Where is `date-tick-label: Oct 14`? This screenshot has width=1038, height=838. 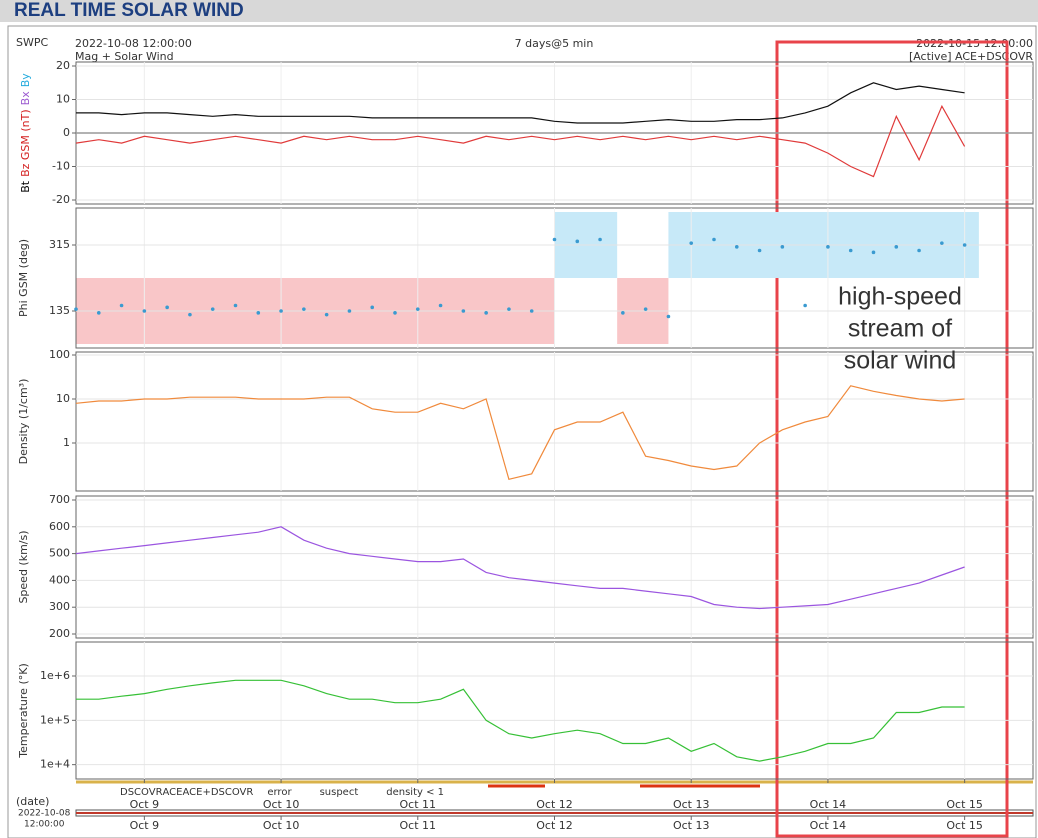
date-tick-label: Oct 14 is located at coordinates (828, 825).